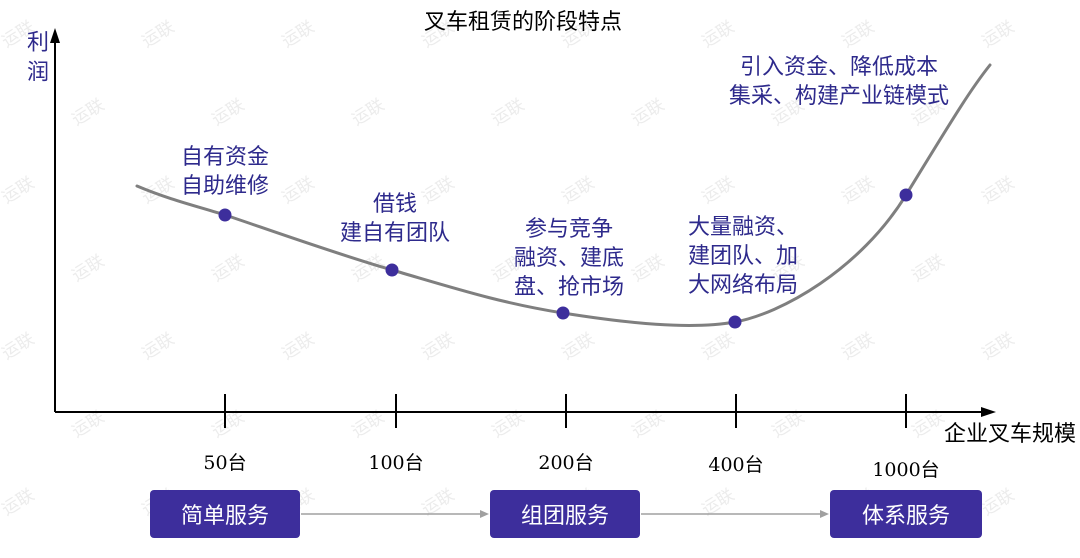 The image size is (1080, 558). What do you see at coordinates (566, 463) in the screenshot?
I see `x-tick-label: 200台` at bounding box center [566, 463].